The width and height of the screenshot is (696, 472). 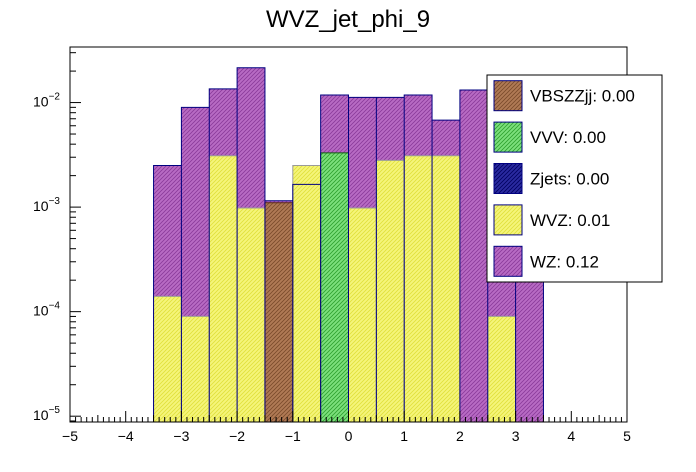 I want to click on x-tick-label: 1, so click(x=404, y=436).